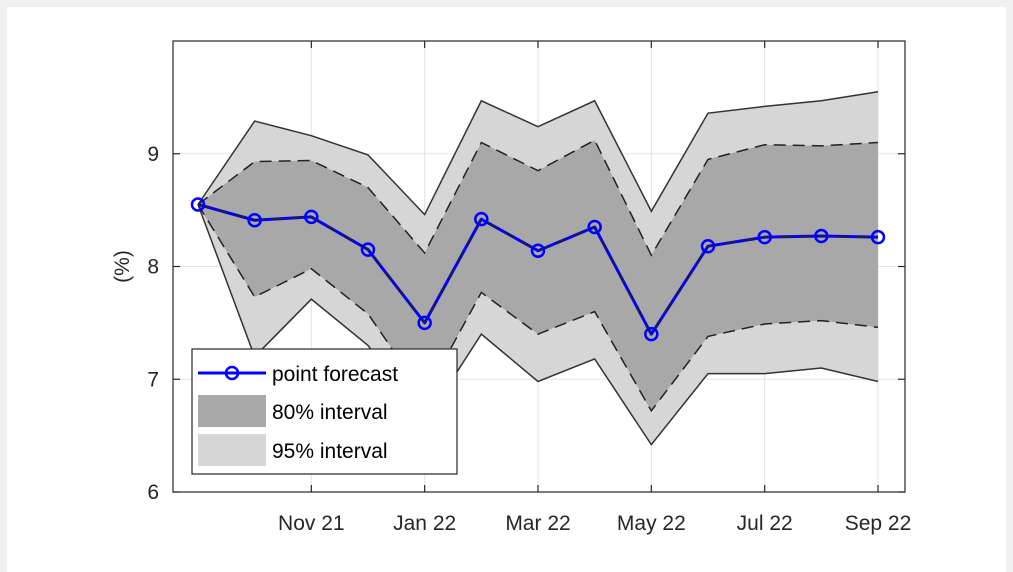 This screenshot has height=572, width=1013. What do you see at coordinates (232, 411) in the screenshot?
I see `legend-swatch-80-interval` at bounding box center [232, 411].